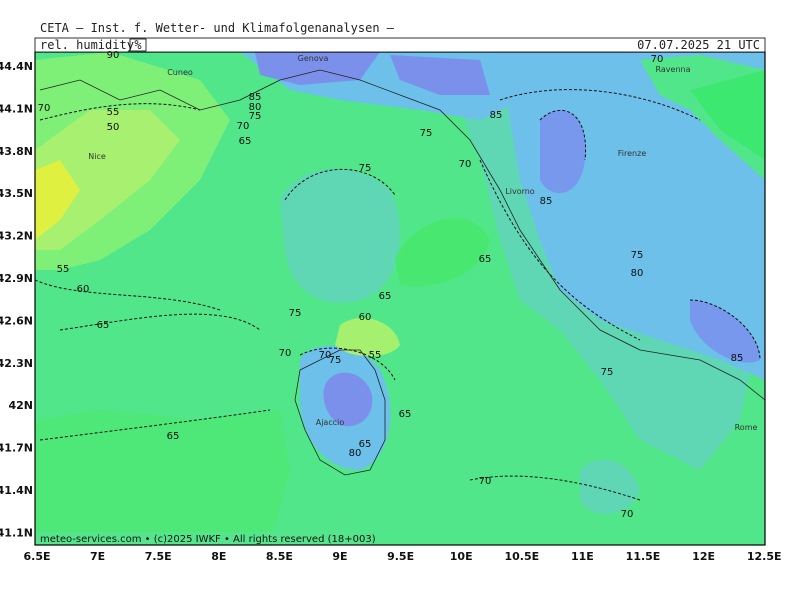 Image resolution: width=800 pixels, height=604 pixels. What do you see at coordinates (113, 55) in the screenshot?
I see `contour-label: 90` at bounding box center [113, 55].